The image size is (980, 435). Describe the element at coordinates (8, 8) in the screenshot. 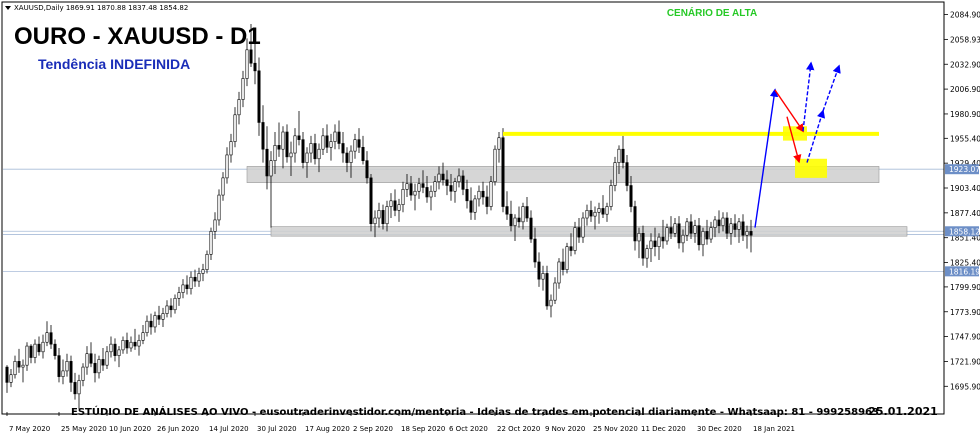

I see `symbol-dropdown-icon` at that location.